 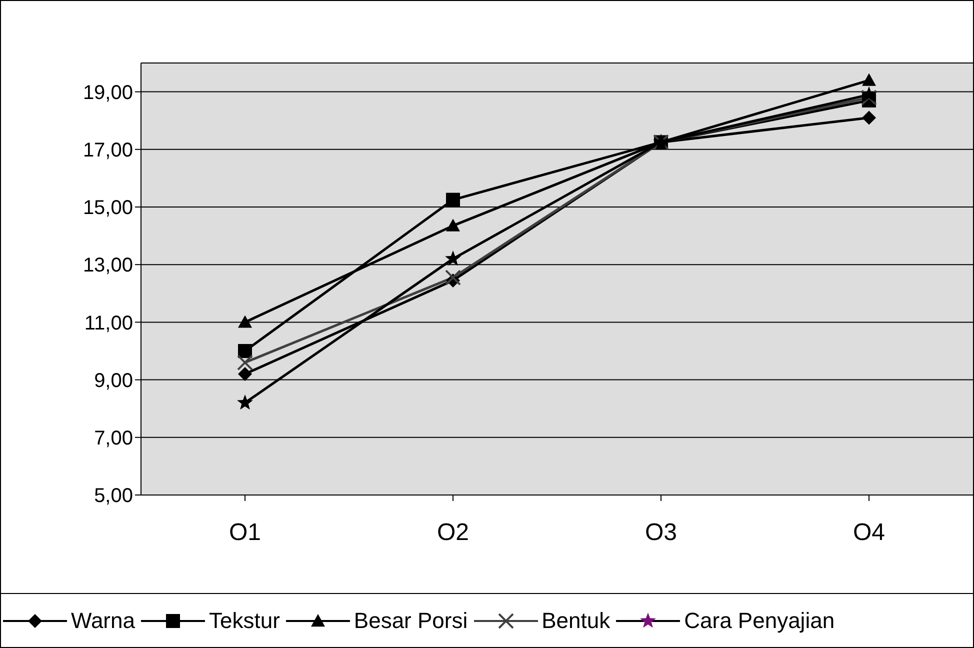 I want to click on x-tick-label: O2, so click(x=453, y=532).